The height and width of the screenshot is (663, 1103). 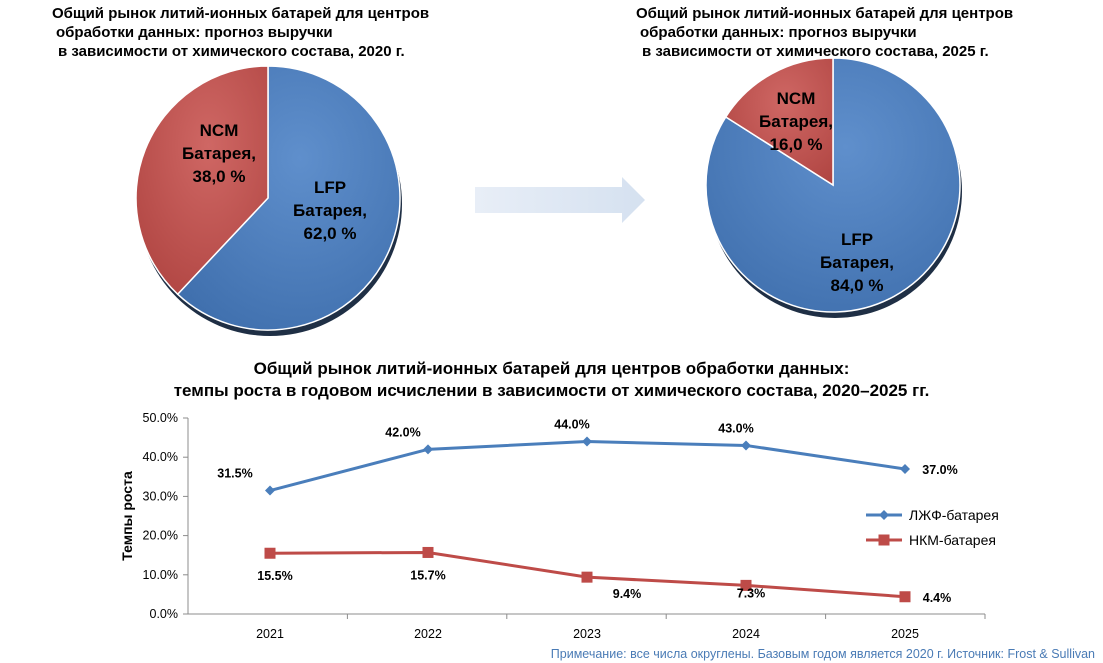 I want to click on y-tick-label: 30.0%, so click(x=160, y=496).